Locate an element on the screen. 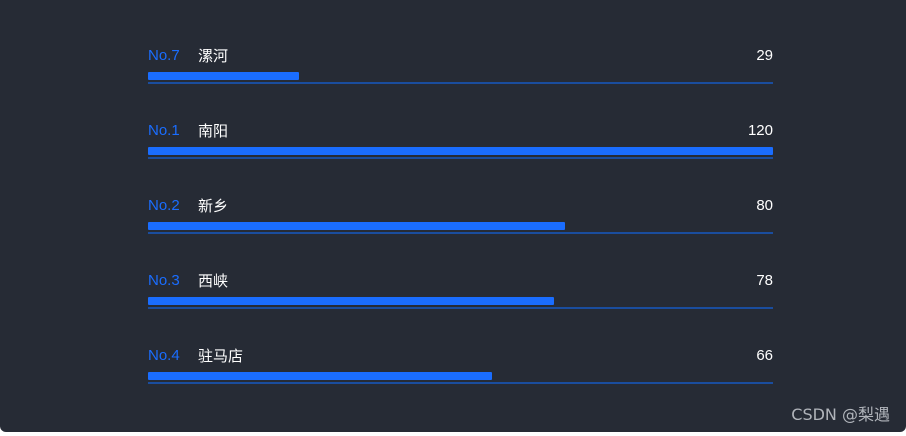  value-label: 78 is located at coordinates (764, 280).